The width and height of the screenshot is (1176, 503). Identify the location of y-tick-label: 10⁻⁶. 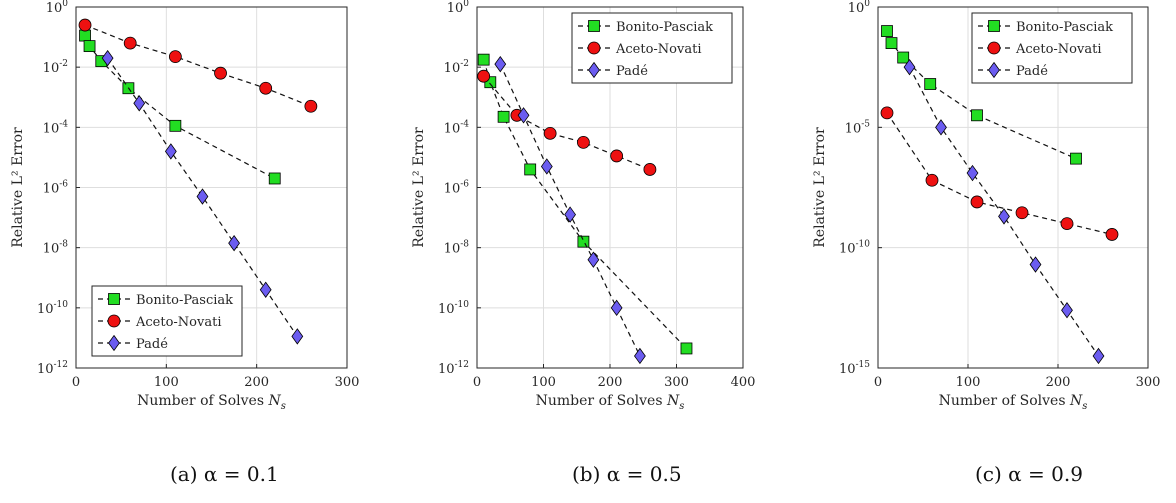
(457, 188).